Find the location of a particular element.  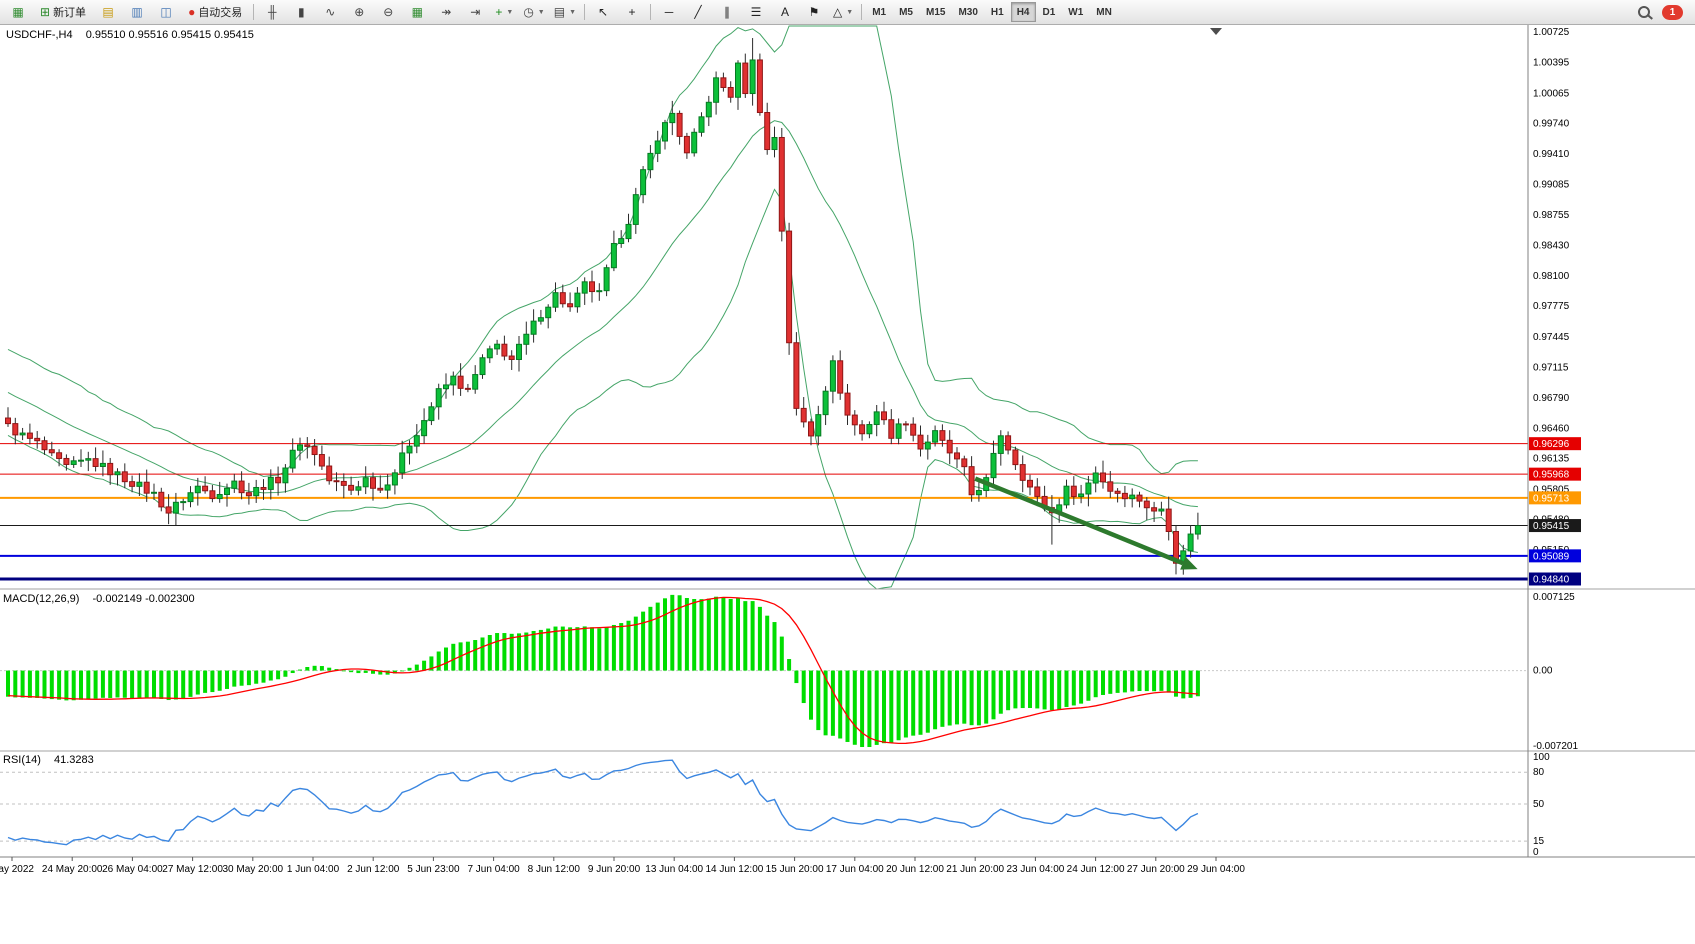

time-axis-label: 13 Jun 04:00 is located at coordinates (674, 869).